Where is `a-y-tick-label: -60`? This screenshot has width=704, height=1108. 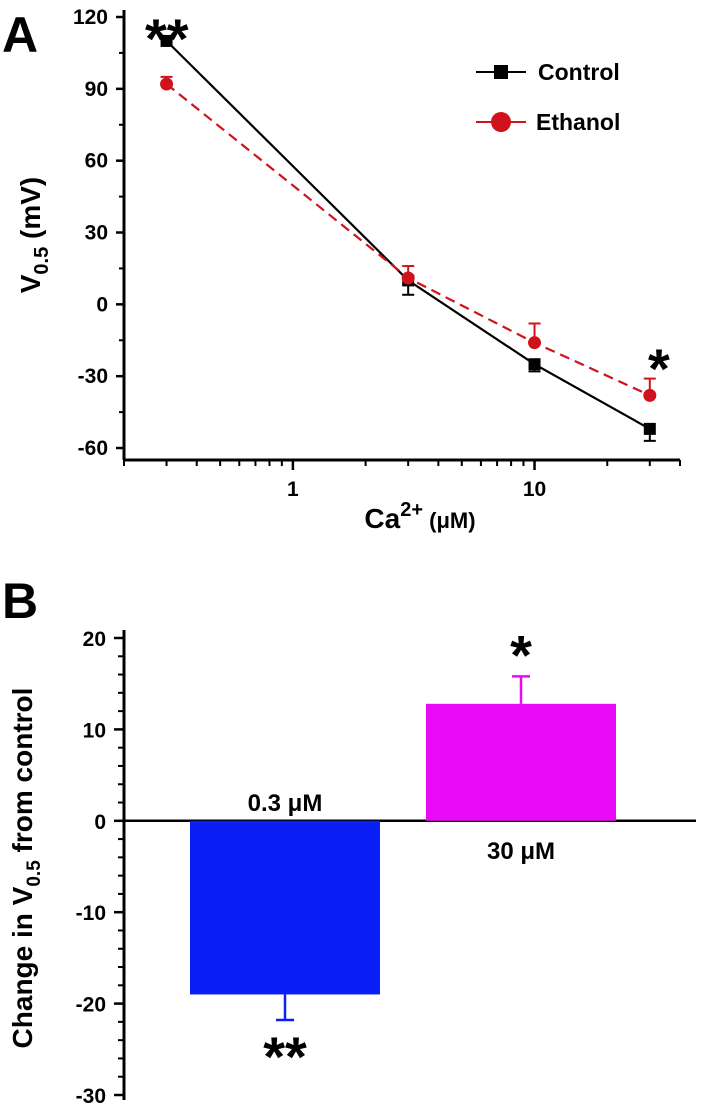 a-y-tick-label: -60 is located at coordinates (93, 448).